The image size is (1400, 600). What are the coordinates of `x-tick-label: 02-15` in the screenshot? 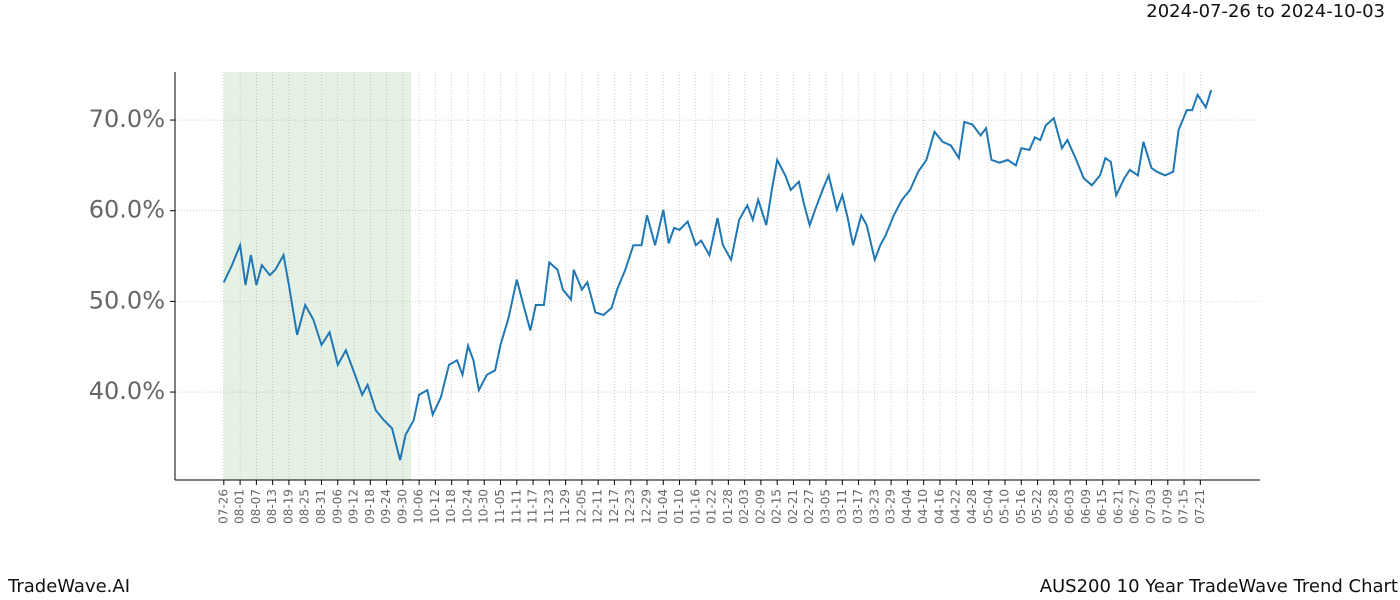 It's located at (777, 506).